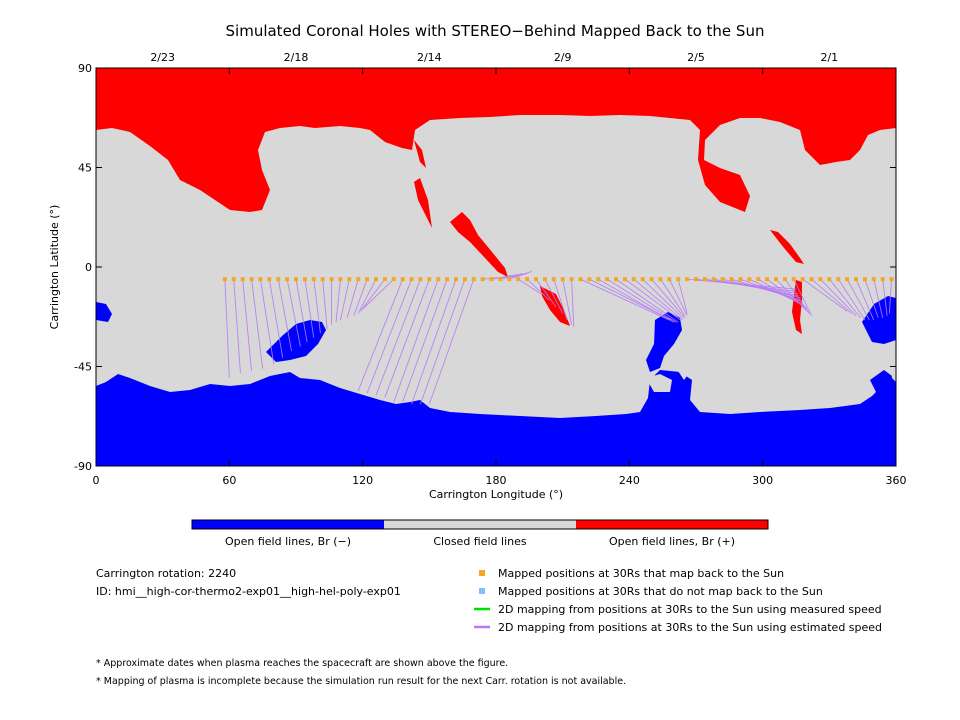 The height and width of the screenshot is (720, 960). I want to click on mapping-lines, so click(558, 337).